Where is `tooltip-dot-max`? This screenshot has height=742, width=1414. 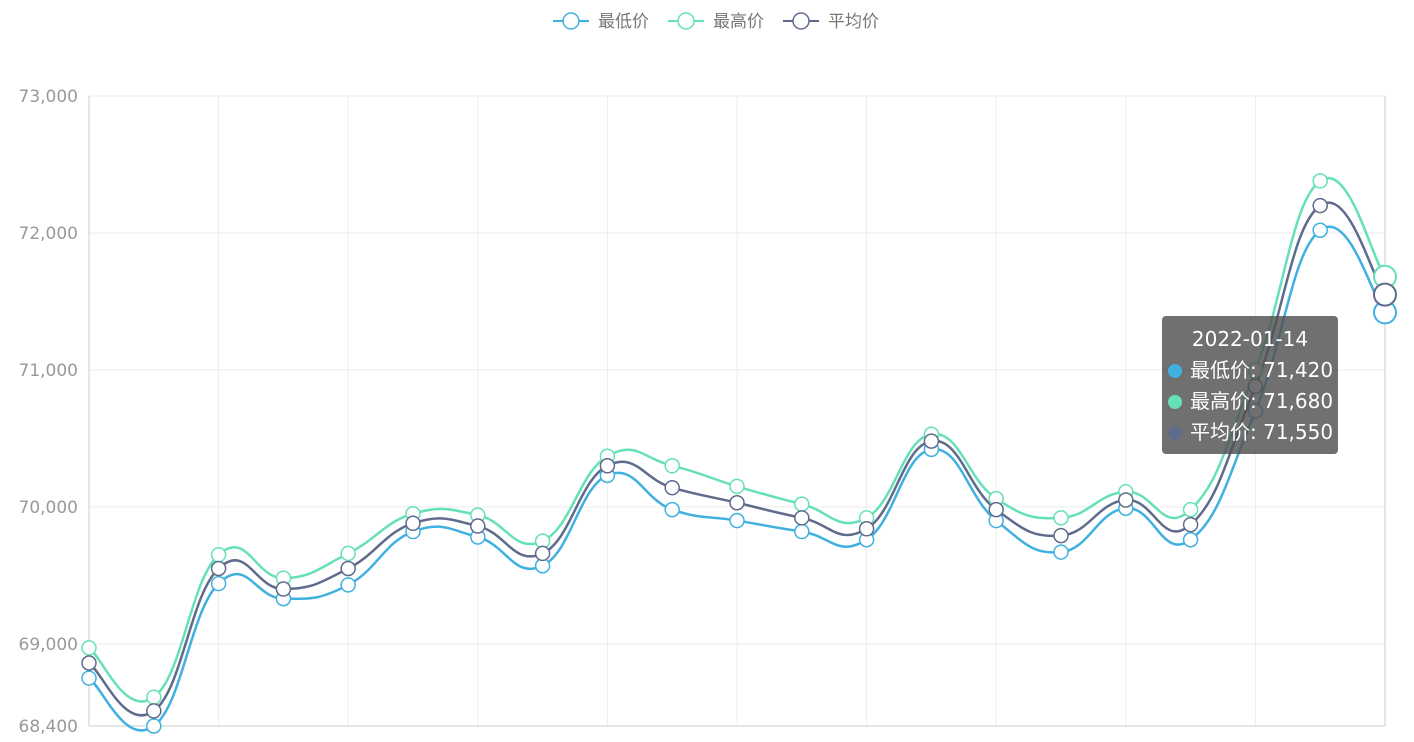
tooltip-dot-max is located at coordinates (1175, 402).